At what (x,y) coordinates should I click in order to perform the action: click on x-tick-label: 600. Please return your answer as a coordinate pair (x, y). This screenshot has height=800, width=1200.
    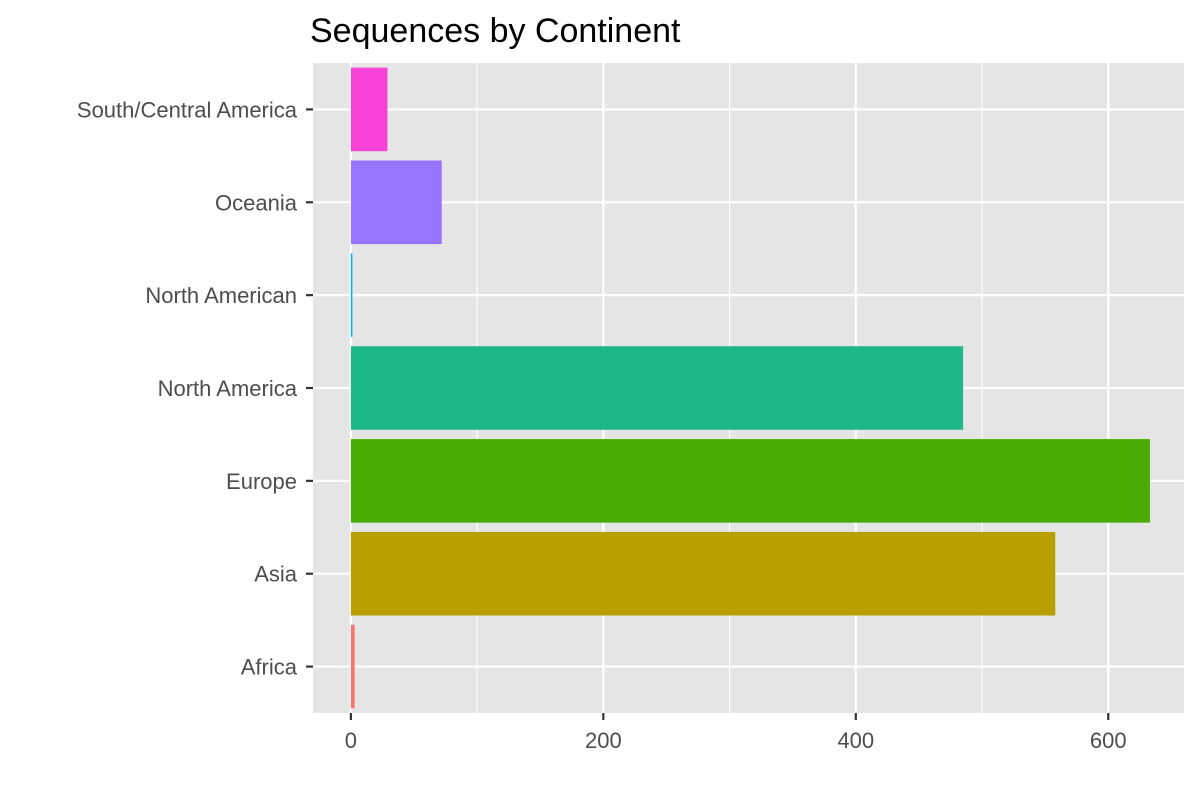
    Looking at the image, I should click on (1108, 740).